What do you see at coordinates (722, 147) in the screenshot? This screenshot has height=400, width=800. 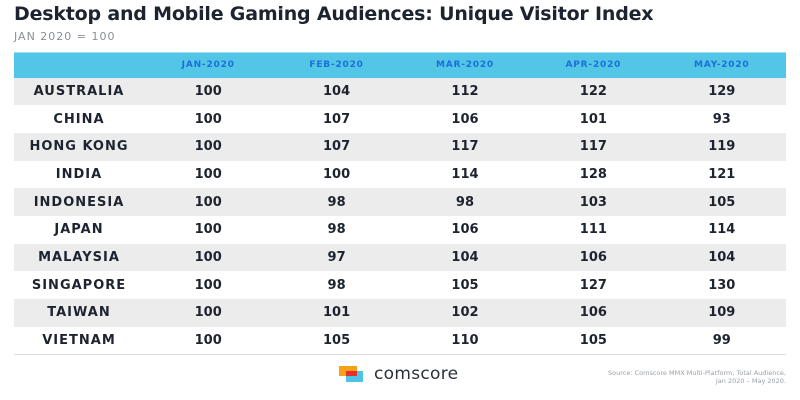 I see `index-value-cell: 119` at bounding box center [722, 147].